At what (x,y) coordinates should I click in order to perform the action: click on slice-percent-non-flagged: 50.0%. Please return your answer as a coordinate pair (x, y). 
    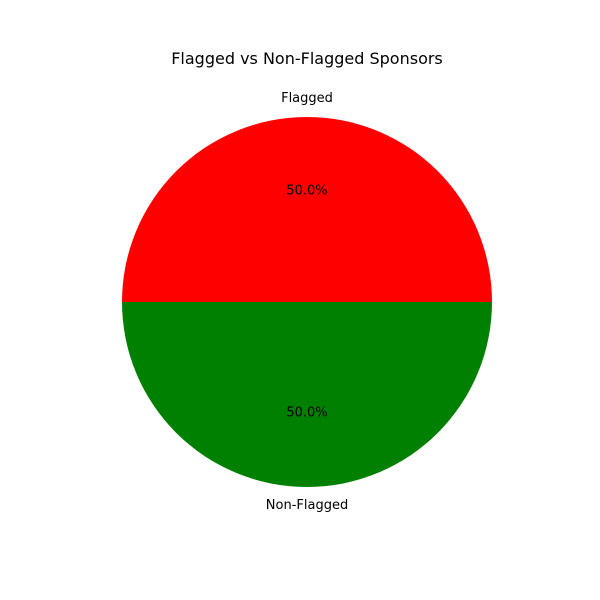
    Looking at the image, I should click on (306, 413).